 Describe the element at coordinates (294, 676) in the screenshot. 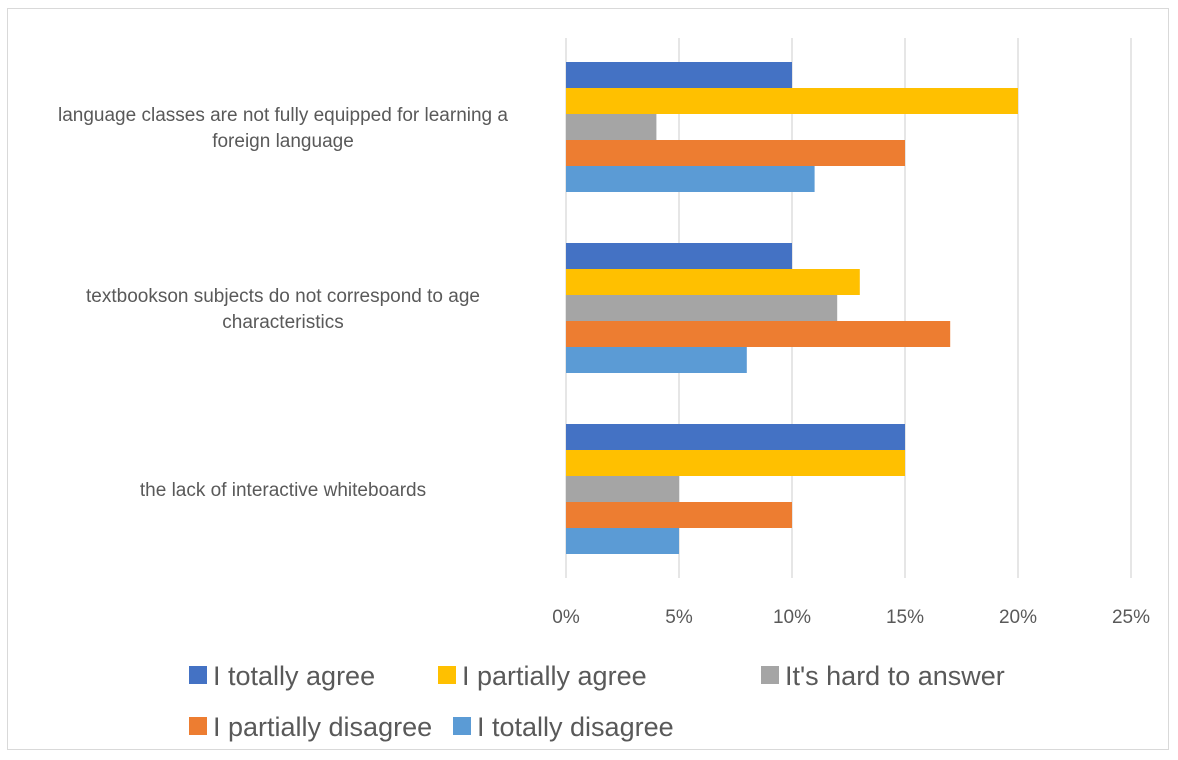

I see `legend-label: I totally agree` at that location.